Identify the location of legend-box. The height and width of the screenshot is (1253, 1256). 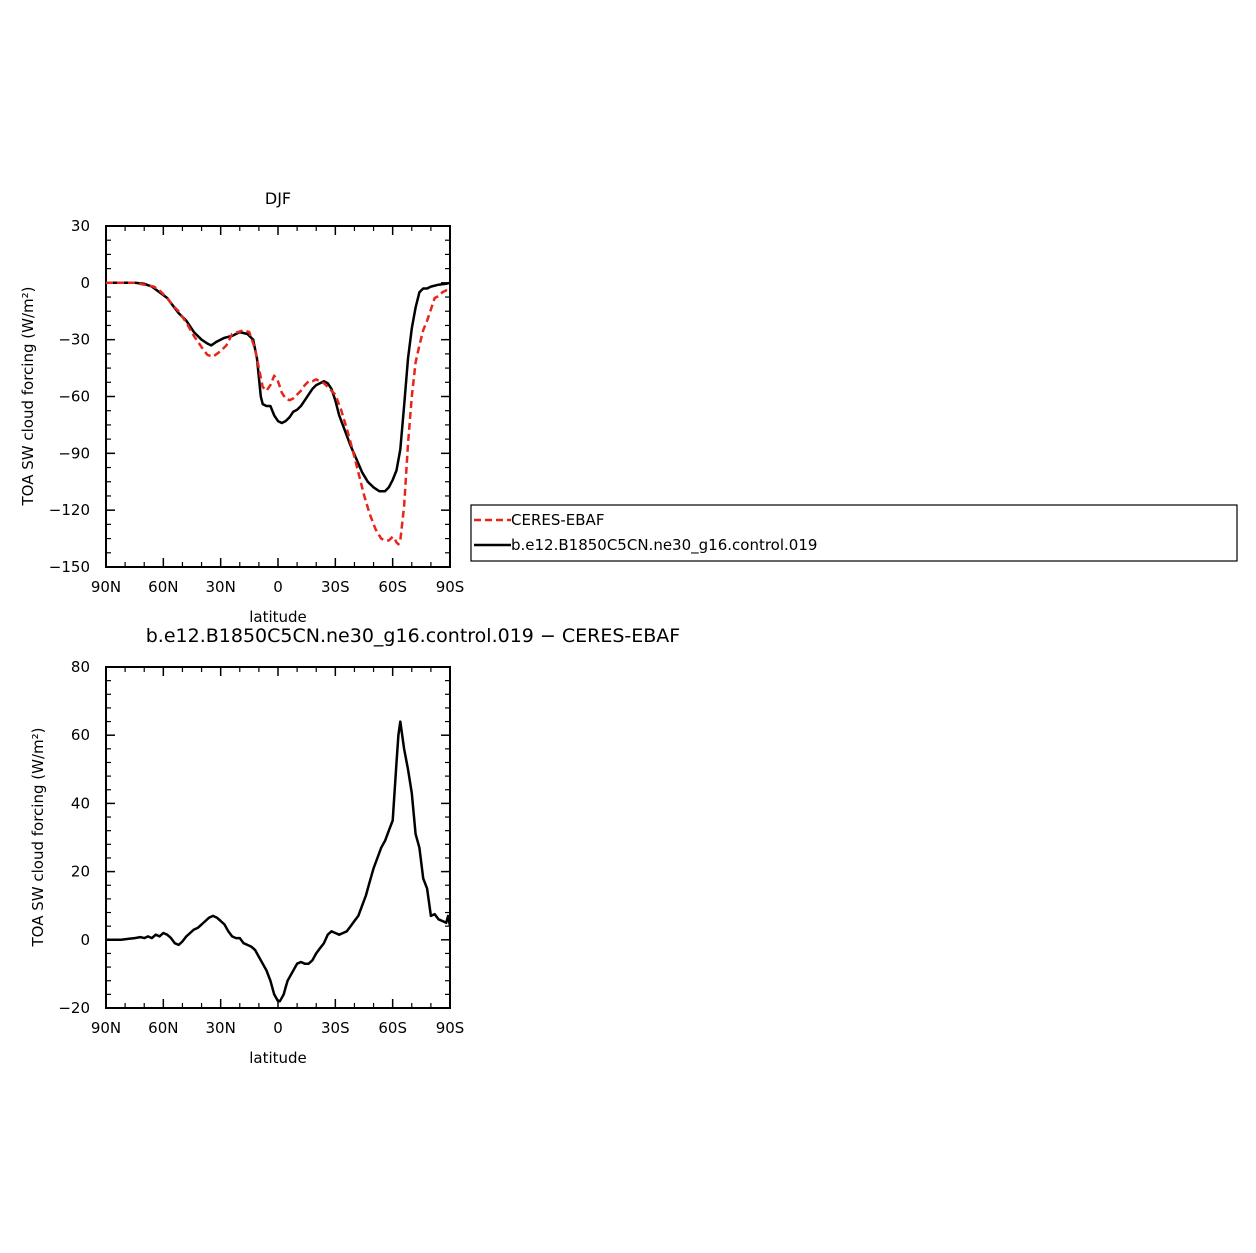
(854, 533).